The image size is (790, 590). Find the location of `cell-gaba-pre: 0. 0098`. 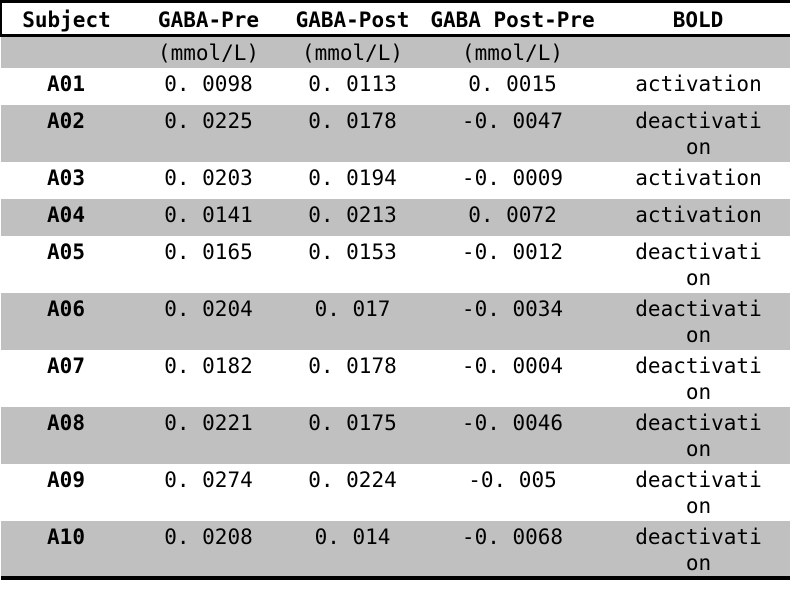

cell-gaba-pre: 0. 0098 is located at coordinates (208, 83).